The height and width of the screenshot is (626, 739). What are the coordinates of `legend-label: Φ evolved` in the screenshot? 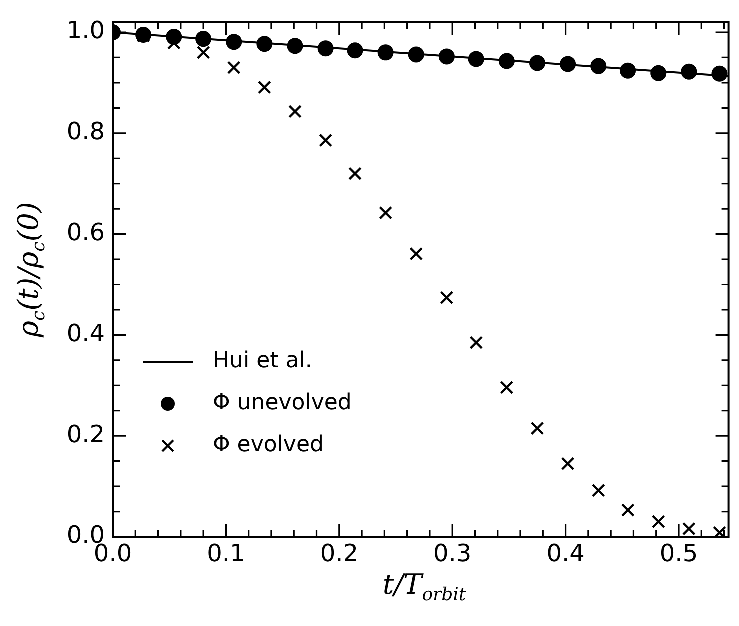 It's located at (268, 445).